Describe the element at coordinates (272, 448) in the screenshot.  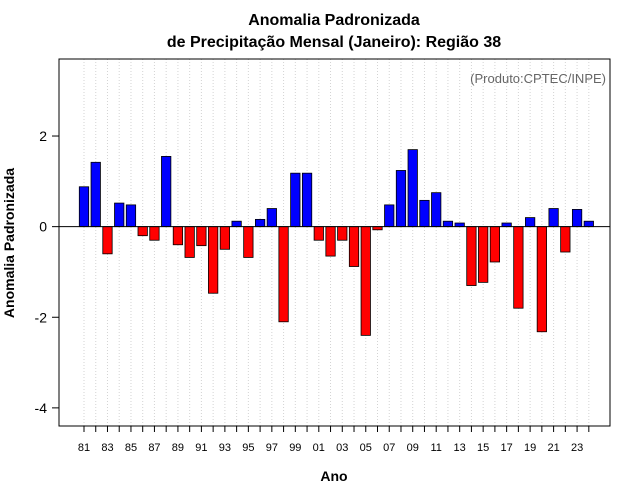
I see `x-tick-label: 97` at that location.